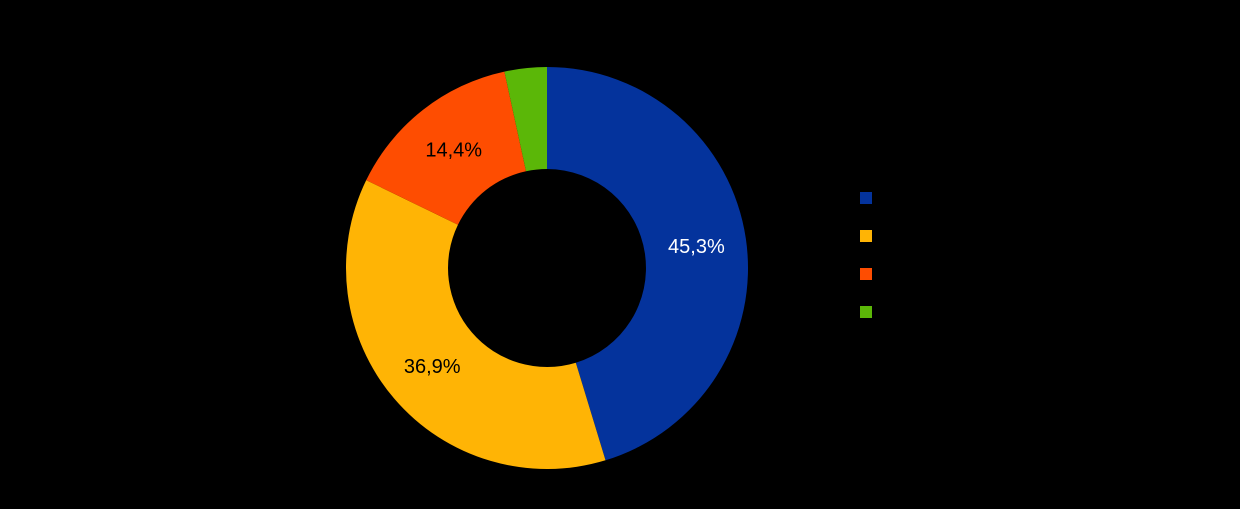  What do you see at coordinates (453, 150) in the screenshot?
I see `slice-label-3: 14,4%` at bounding box center [453, 150].